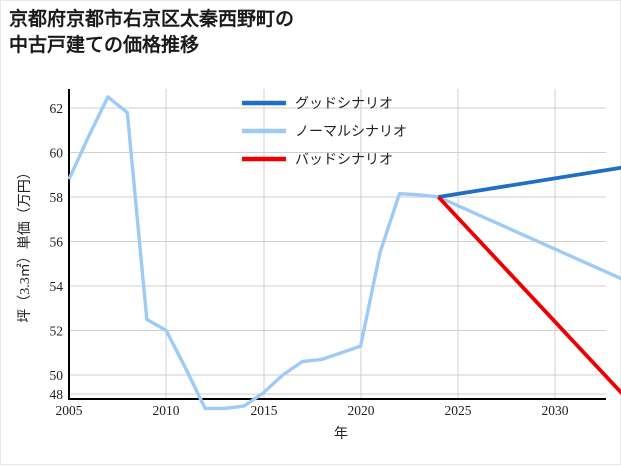  I want to click on y-tick-58: 58, so click(57, 197).